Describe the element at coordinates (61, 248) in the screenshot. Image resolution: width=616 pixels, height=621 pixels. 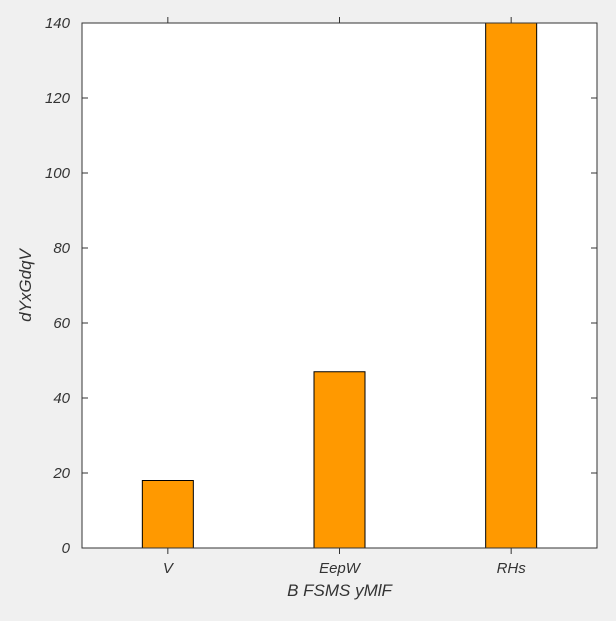
I see `y-tick-label-4: 80` at that location.